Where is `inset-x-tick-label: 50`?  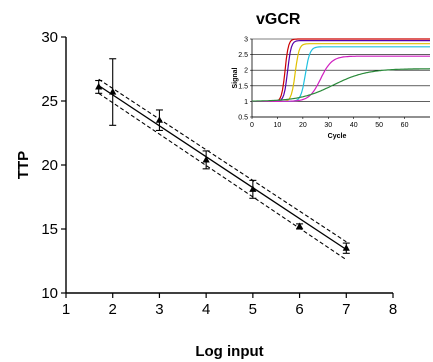
inset-x-tick-label: 50 is located at coordinates (379, 125).